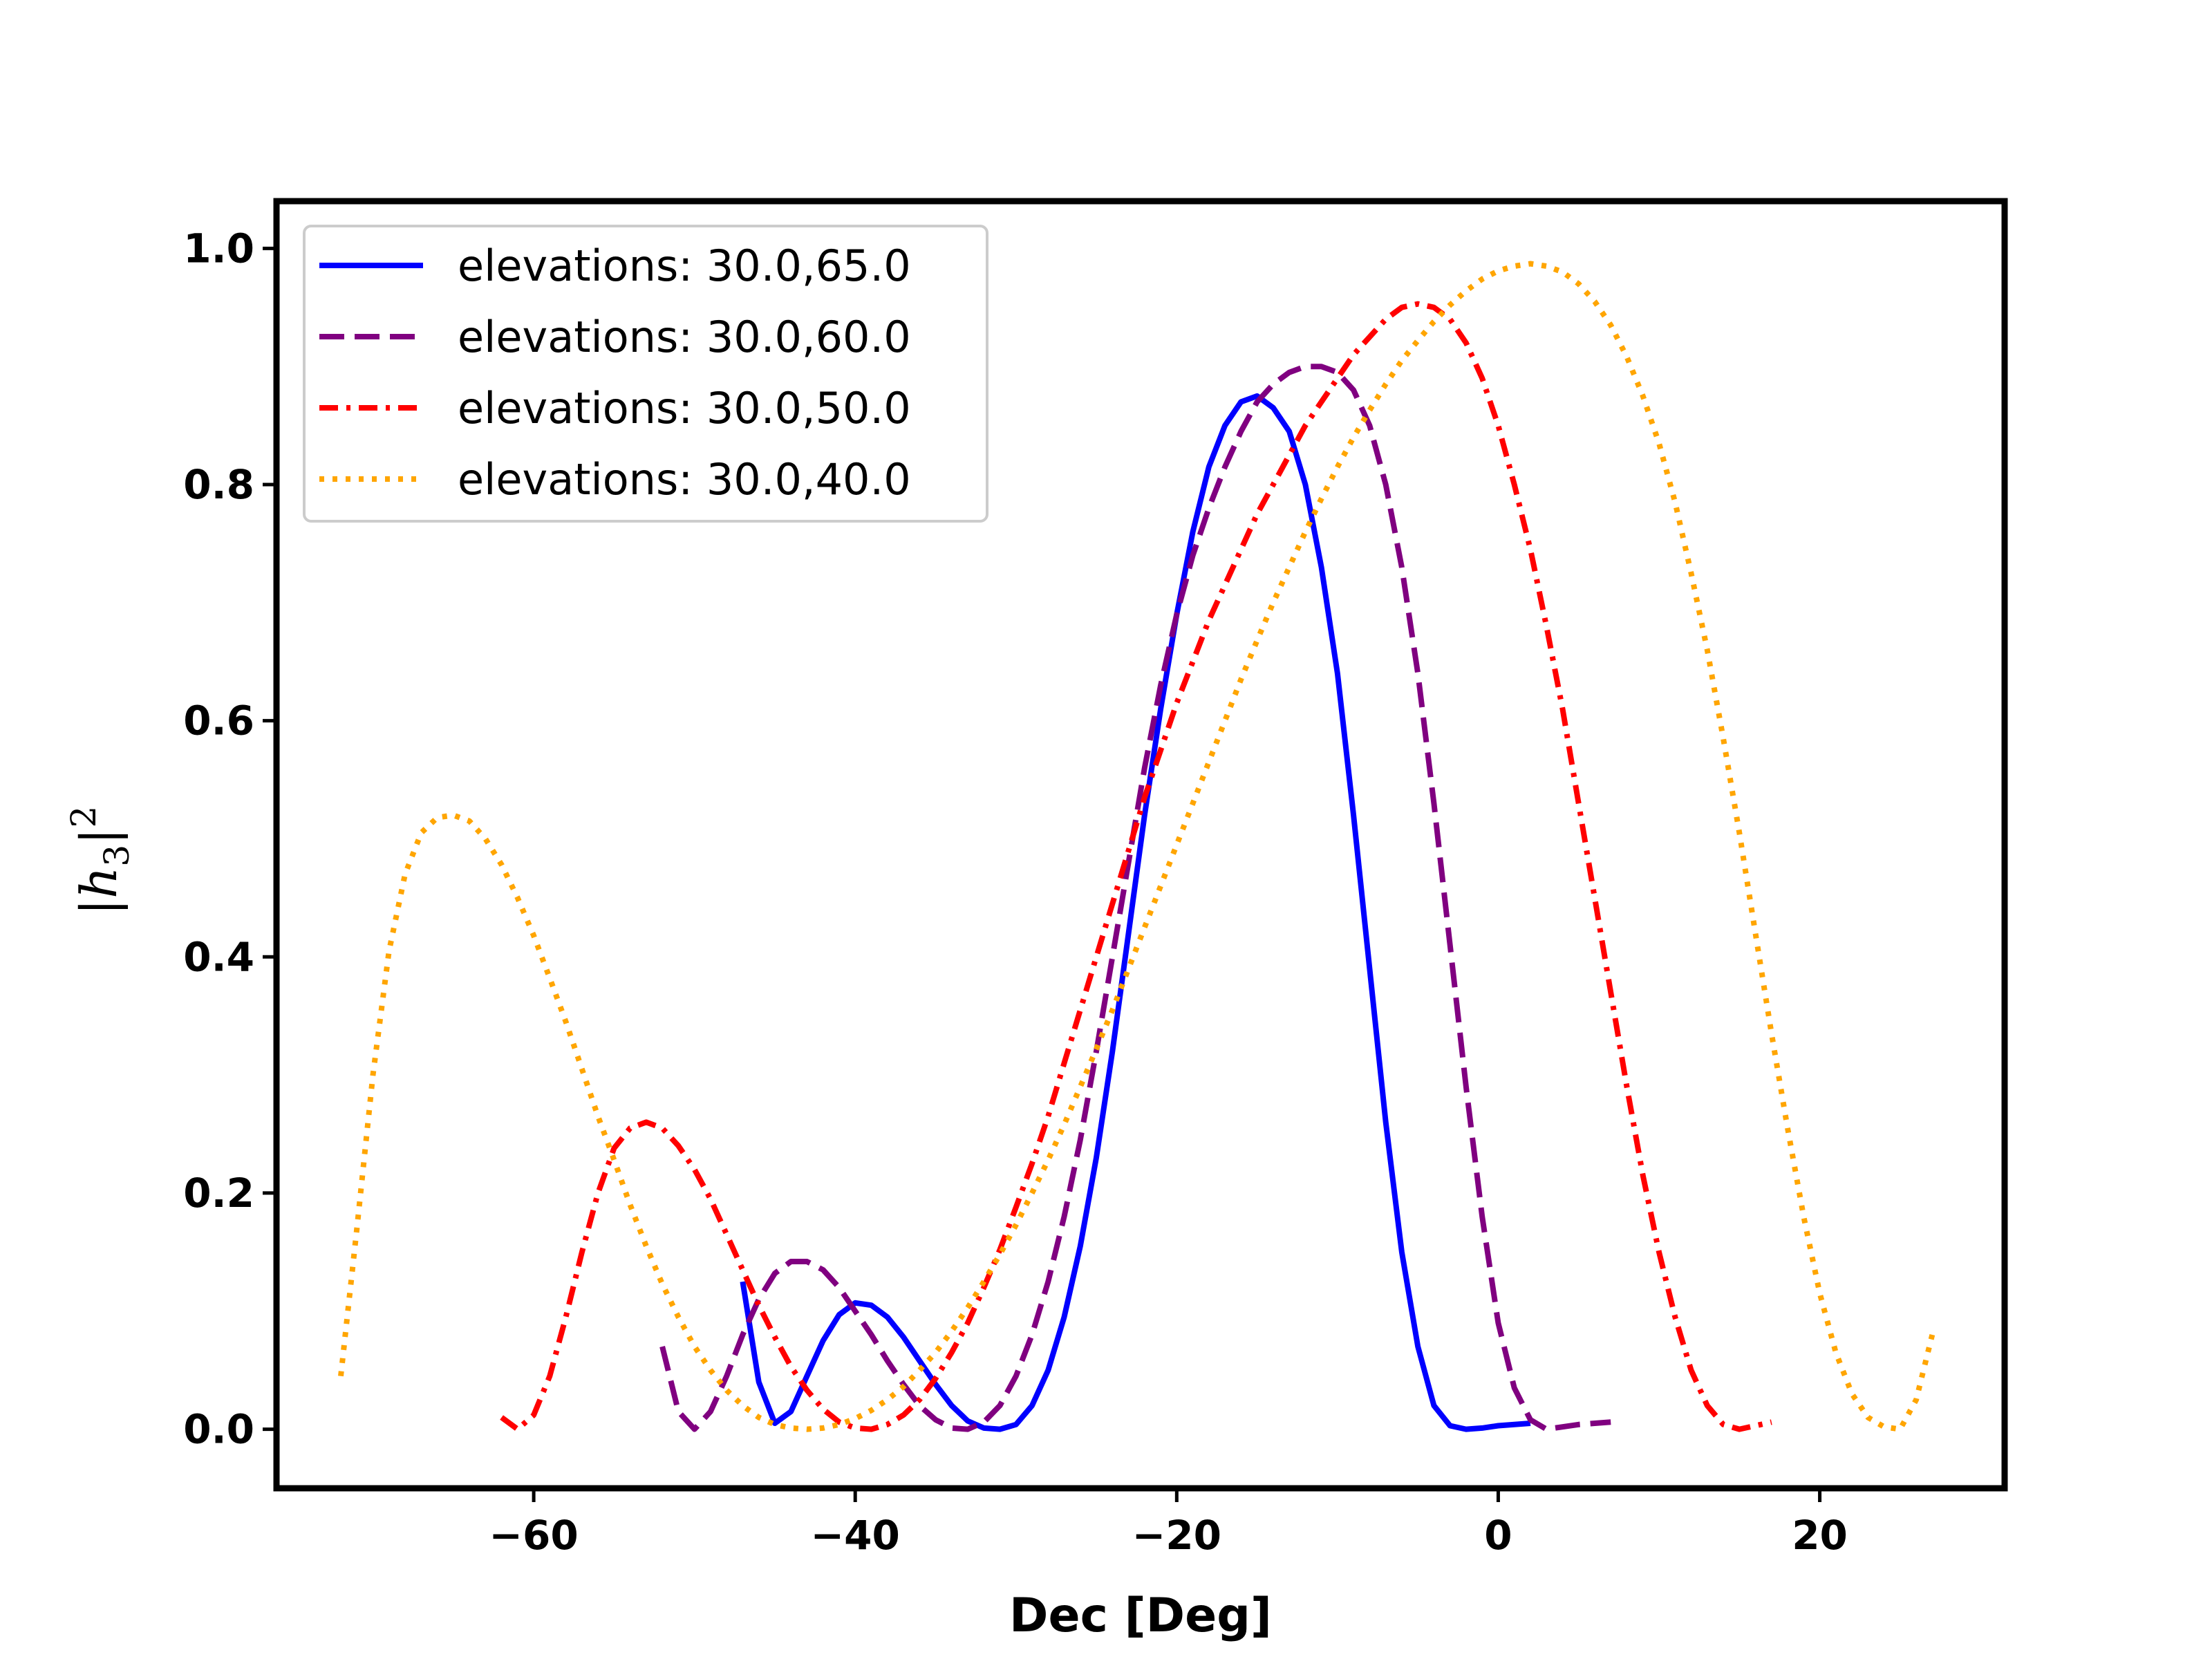  What do you see at coordinates (533, 1535) in the screenshot?
I see `x-tick-label: −60` at bounding box center [533, 1535].